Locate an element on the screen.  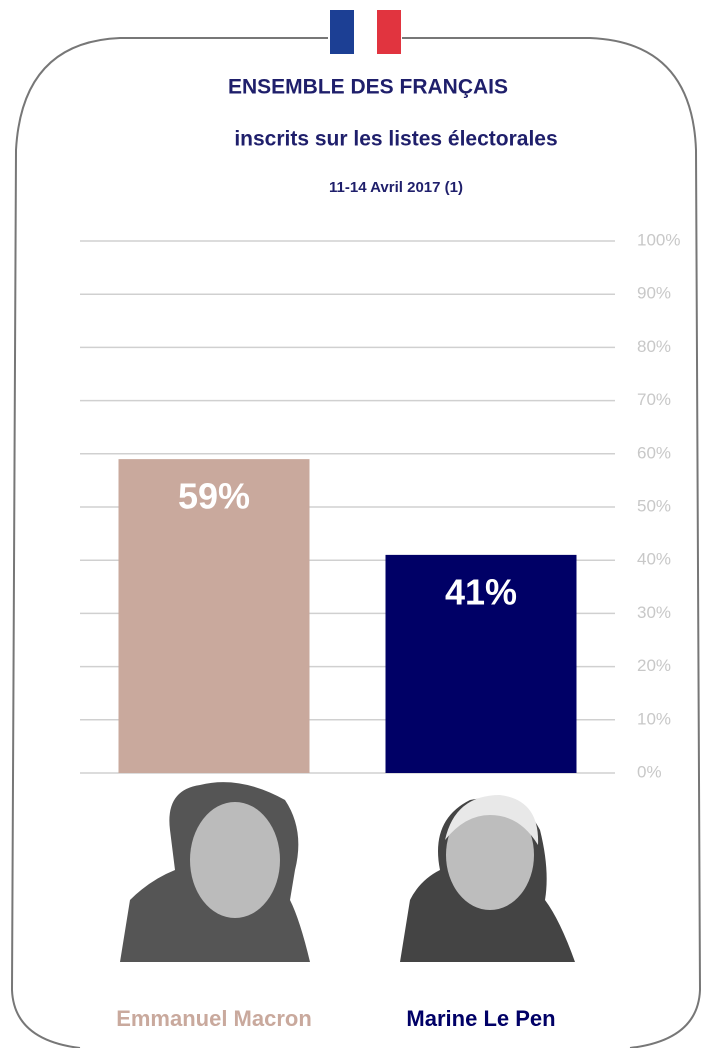
y-tick-label: 60% is located at coordinates (654, 452).